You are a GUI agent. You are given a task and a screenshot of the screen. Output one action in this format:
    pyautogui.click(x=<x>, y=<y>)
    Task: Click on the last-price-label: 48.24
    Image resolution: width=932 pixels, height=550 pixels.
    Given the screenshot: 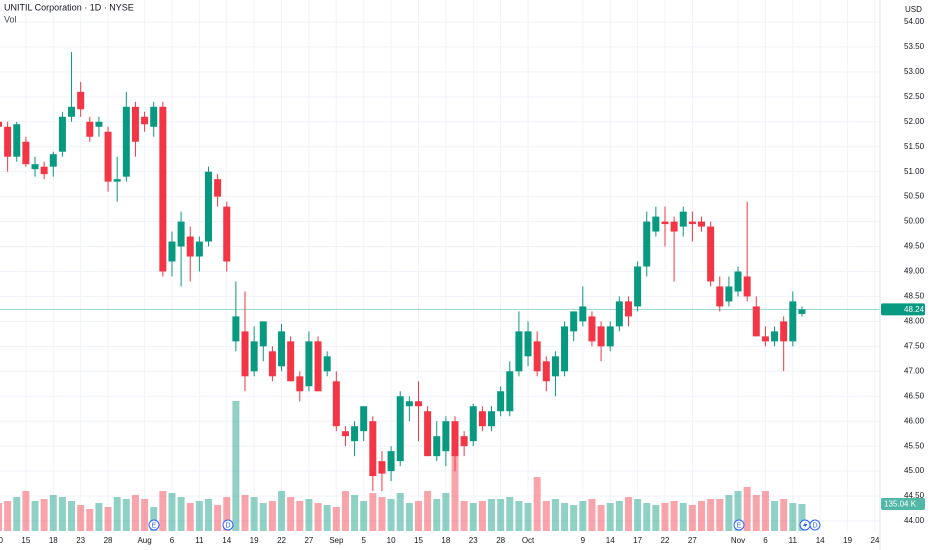 What is the action you would take?
    pyautogui.click(x=914, y=309)
    